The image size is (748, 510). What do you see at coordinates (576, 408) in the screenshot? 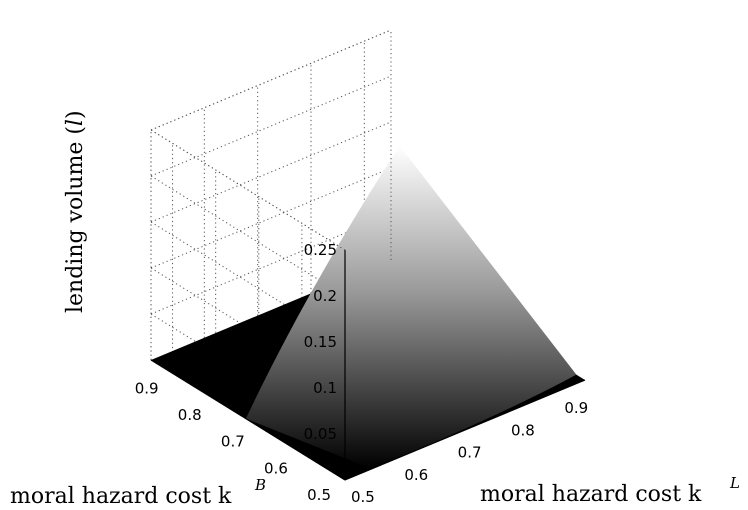
I see `x-tick-label: 0.9` at bounding box center [576, 408].